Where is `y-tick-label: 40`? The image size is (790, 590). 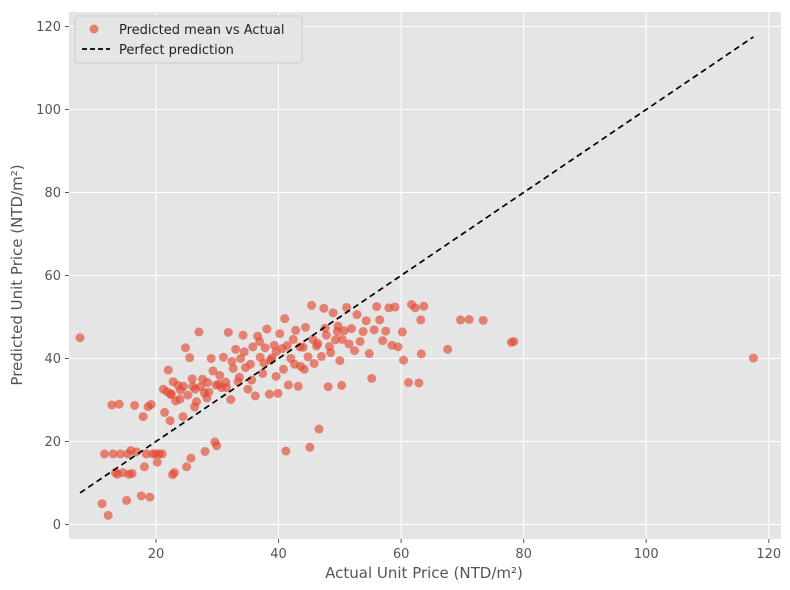
y-tick-label: 40 is located at coordinates (52, 359).